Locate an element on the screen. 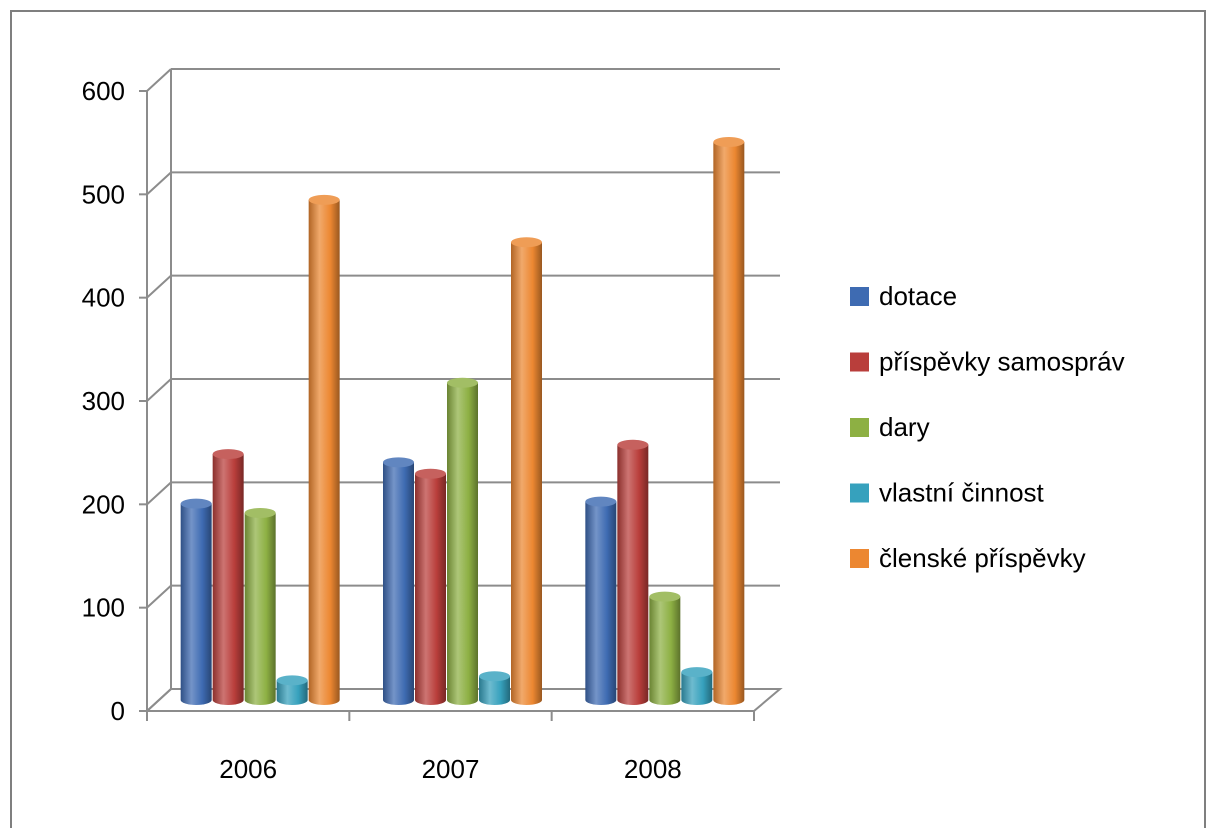  x-tick-label: 2007 is located at coordinates (451, 769).